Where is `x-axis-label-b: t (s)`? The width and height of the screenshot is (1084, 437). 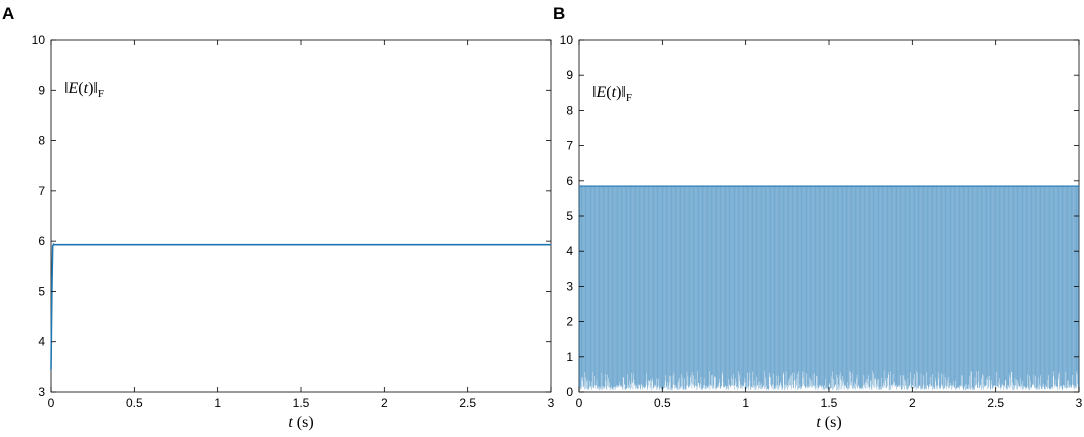 x-axis-label-b: t (s) is located at coordinates (828, 422).